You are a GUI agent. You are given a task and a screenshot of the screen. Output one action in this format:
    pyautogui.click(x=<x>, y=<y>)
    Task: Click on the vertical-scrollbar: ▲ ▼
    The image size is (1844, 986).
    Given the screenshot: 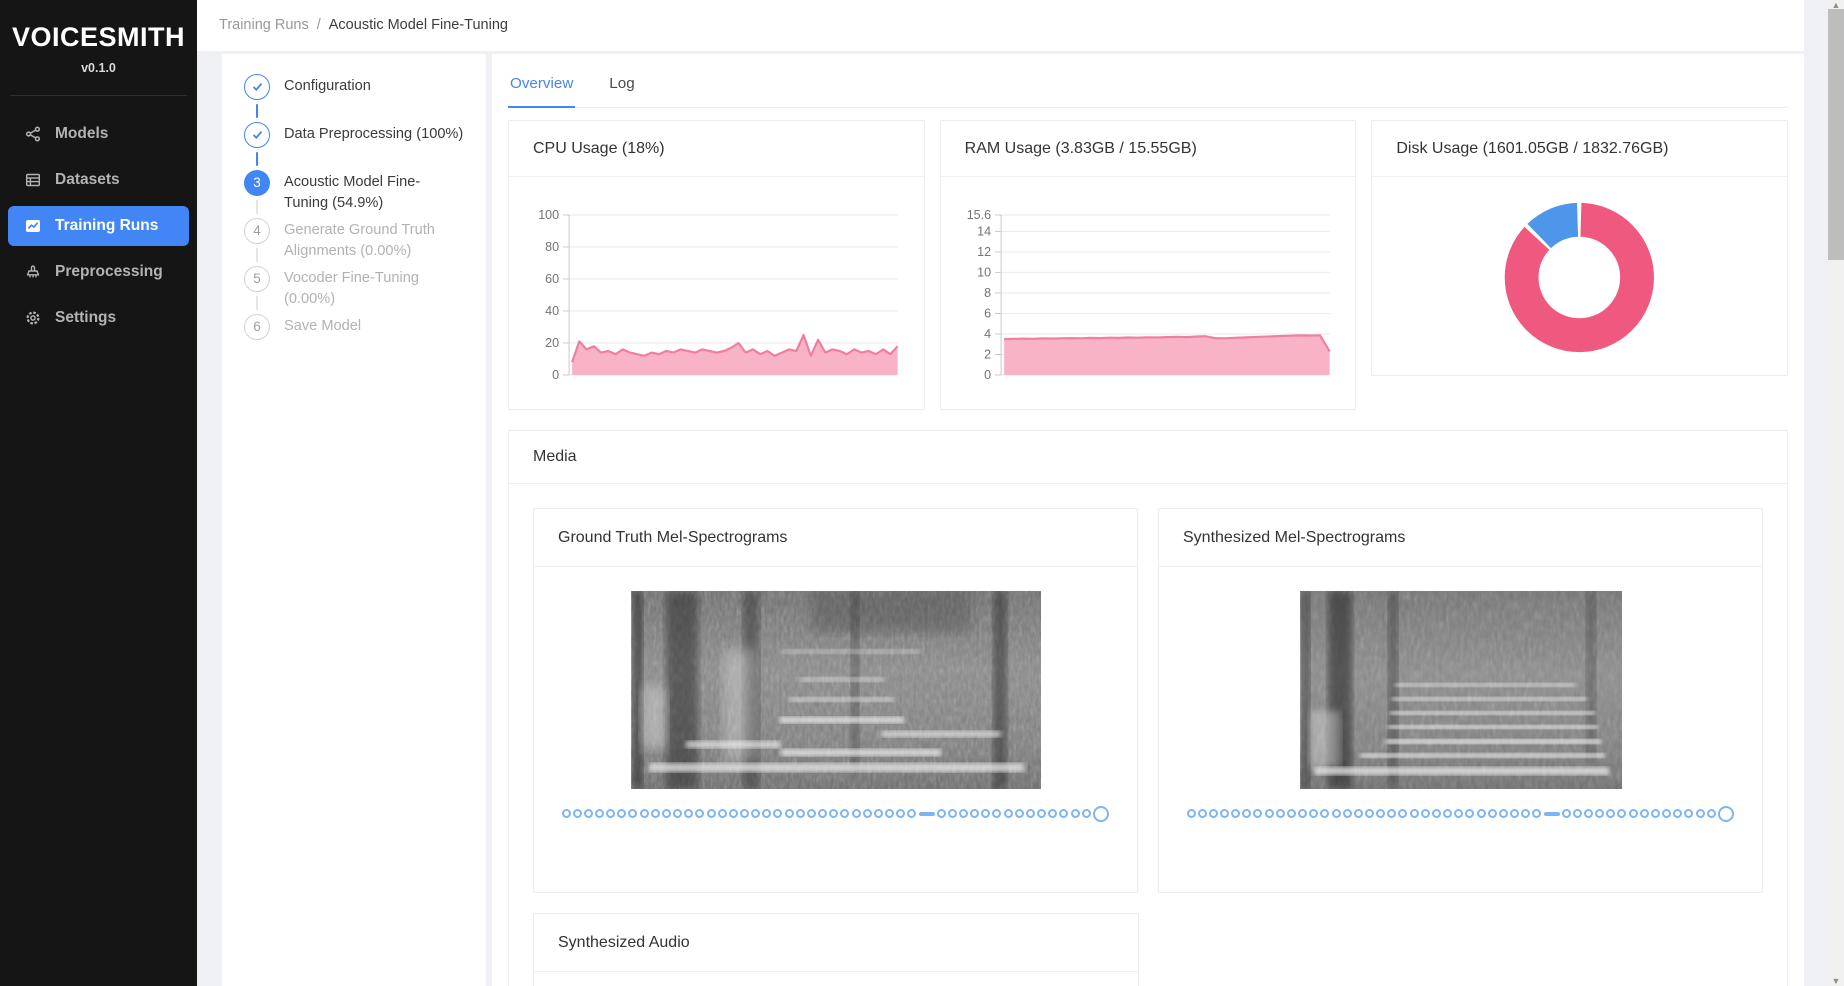 What is the action you would take?
    pyautogui.click(x=1836, y=493)
    